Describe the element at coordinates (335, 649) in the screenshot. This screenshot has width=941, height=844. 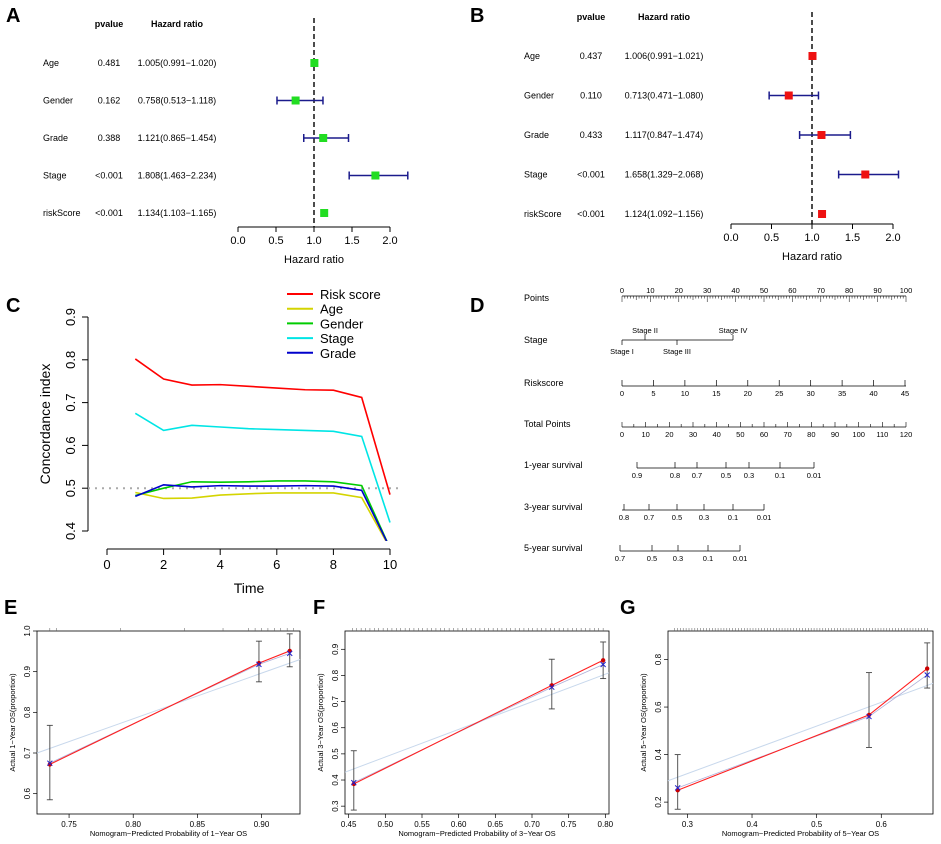
I see `y-tick-label: 0.9` at that location.